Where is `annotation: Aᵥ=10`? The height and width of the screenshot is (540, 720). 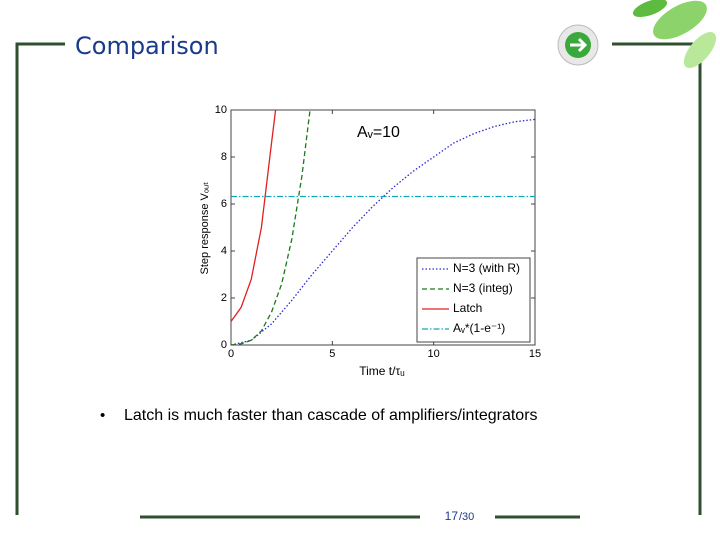 annotation: Aᵥ=10 is located at coordinates (378, 132).